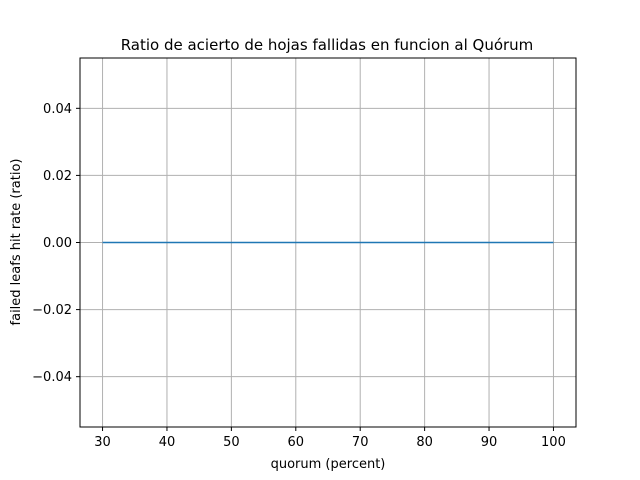 Image resolution: width=640 pixels, height=480 pixels. What do you see at coordinates (360, 442) in the screenshot?
I see `x-tick-label: 70` at bounding box center [360, 442].